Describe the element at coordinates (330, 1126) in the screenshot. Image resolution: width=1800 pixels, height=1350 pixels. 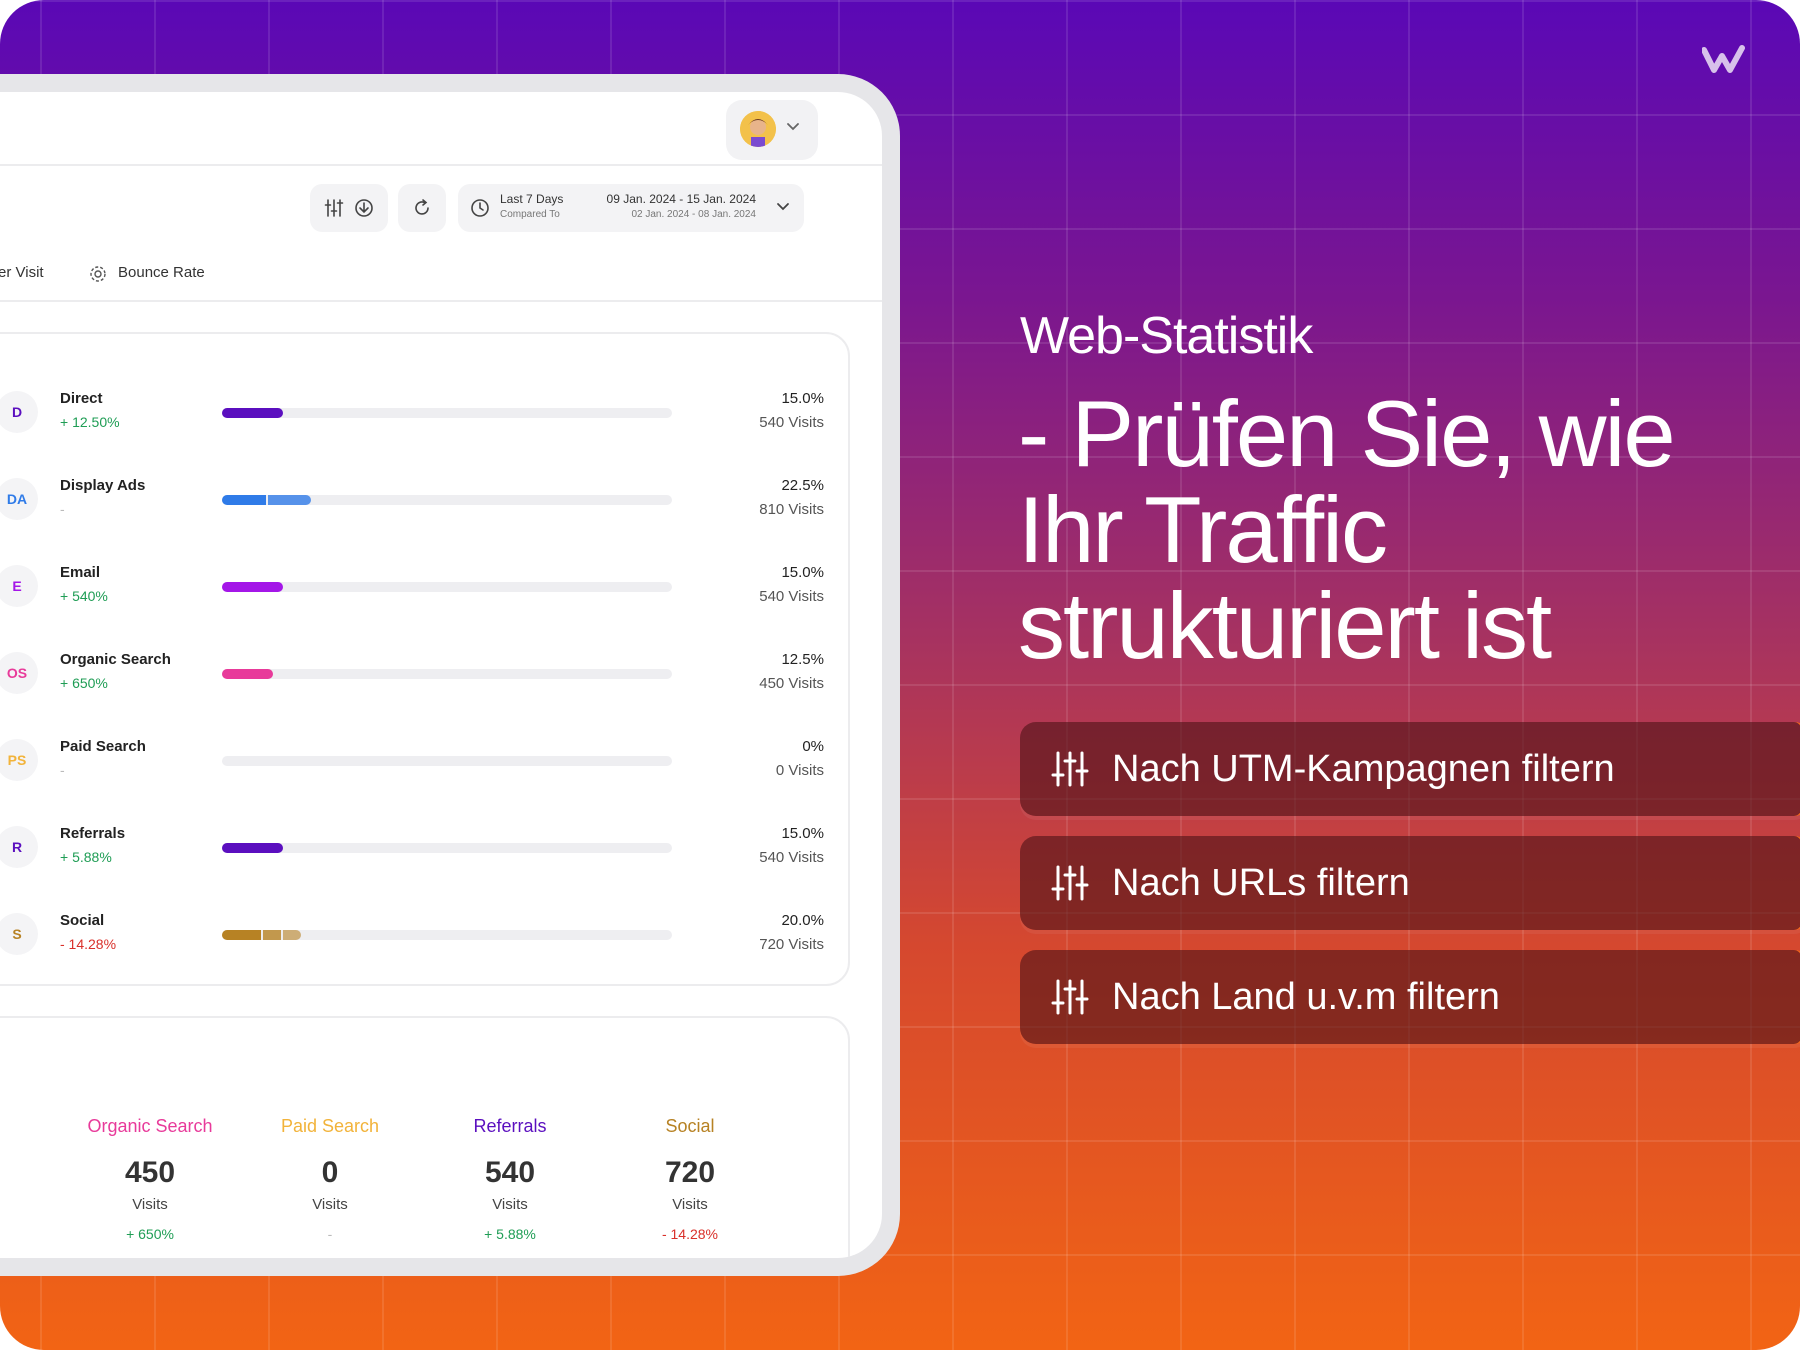
I see `summary-source-name: Paid Search` at that location.